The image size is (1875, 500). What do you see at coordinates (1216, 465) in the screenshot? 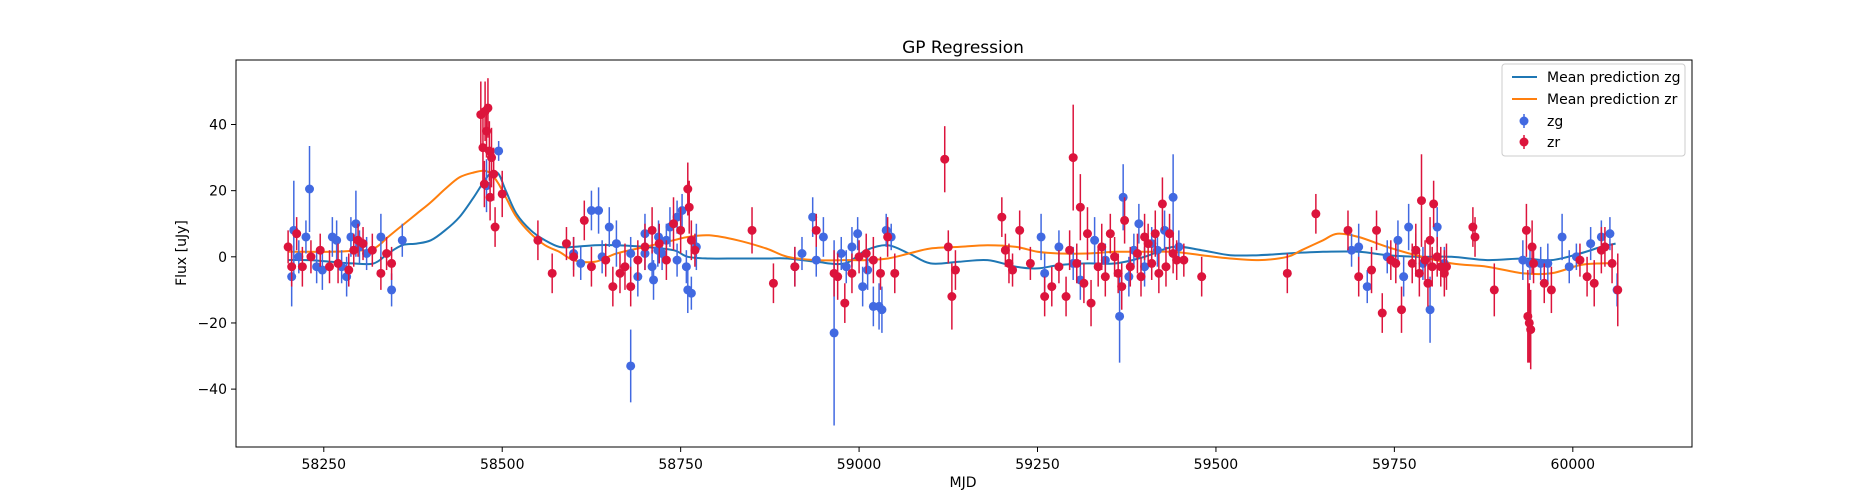
I see `x-tick-label: 59500` at bounding box center [1216, 465].